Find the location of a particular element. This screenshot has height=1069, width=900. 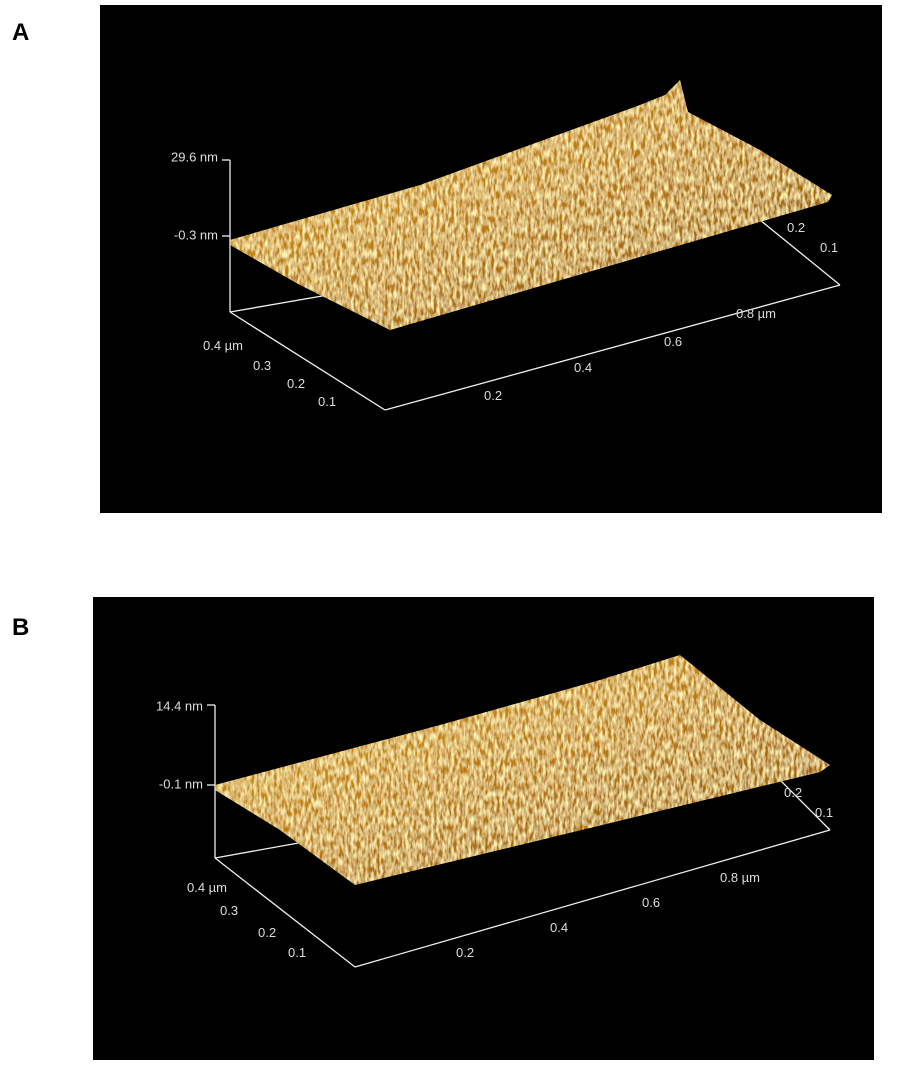

z-label: -0.3 nm is located at coordinates (196, 234).